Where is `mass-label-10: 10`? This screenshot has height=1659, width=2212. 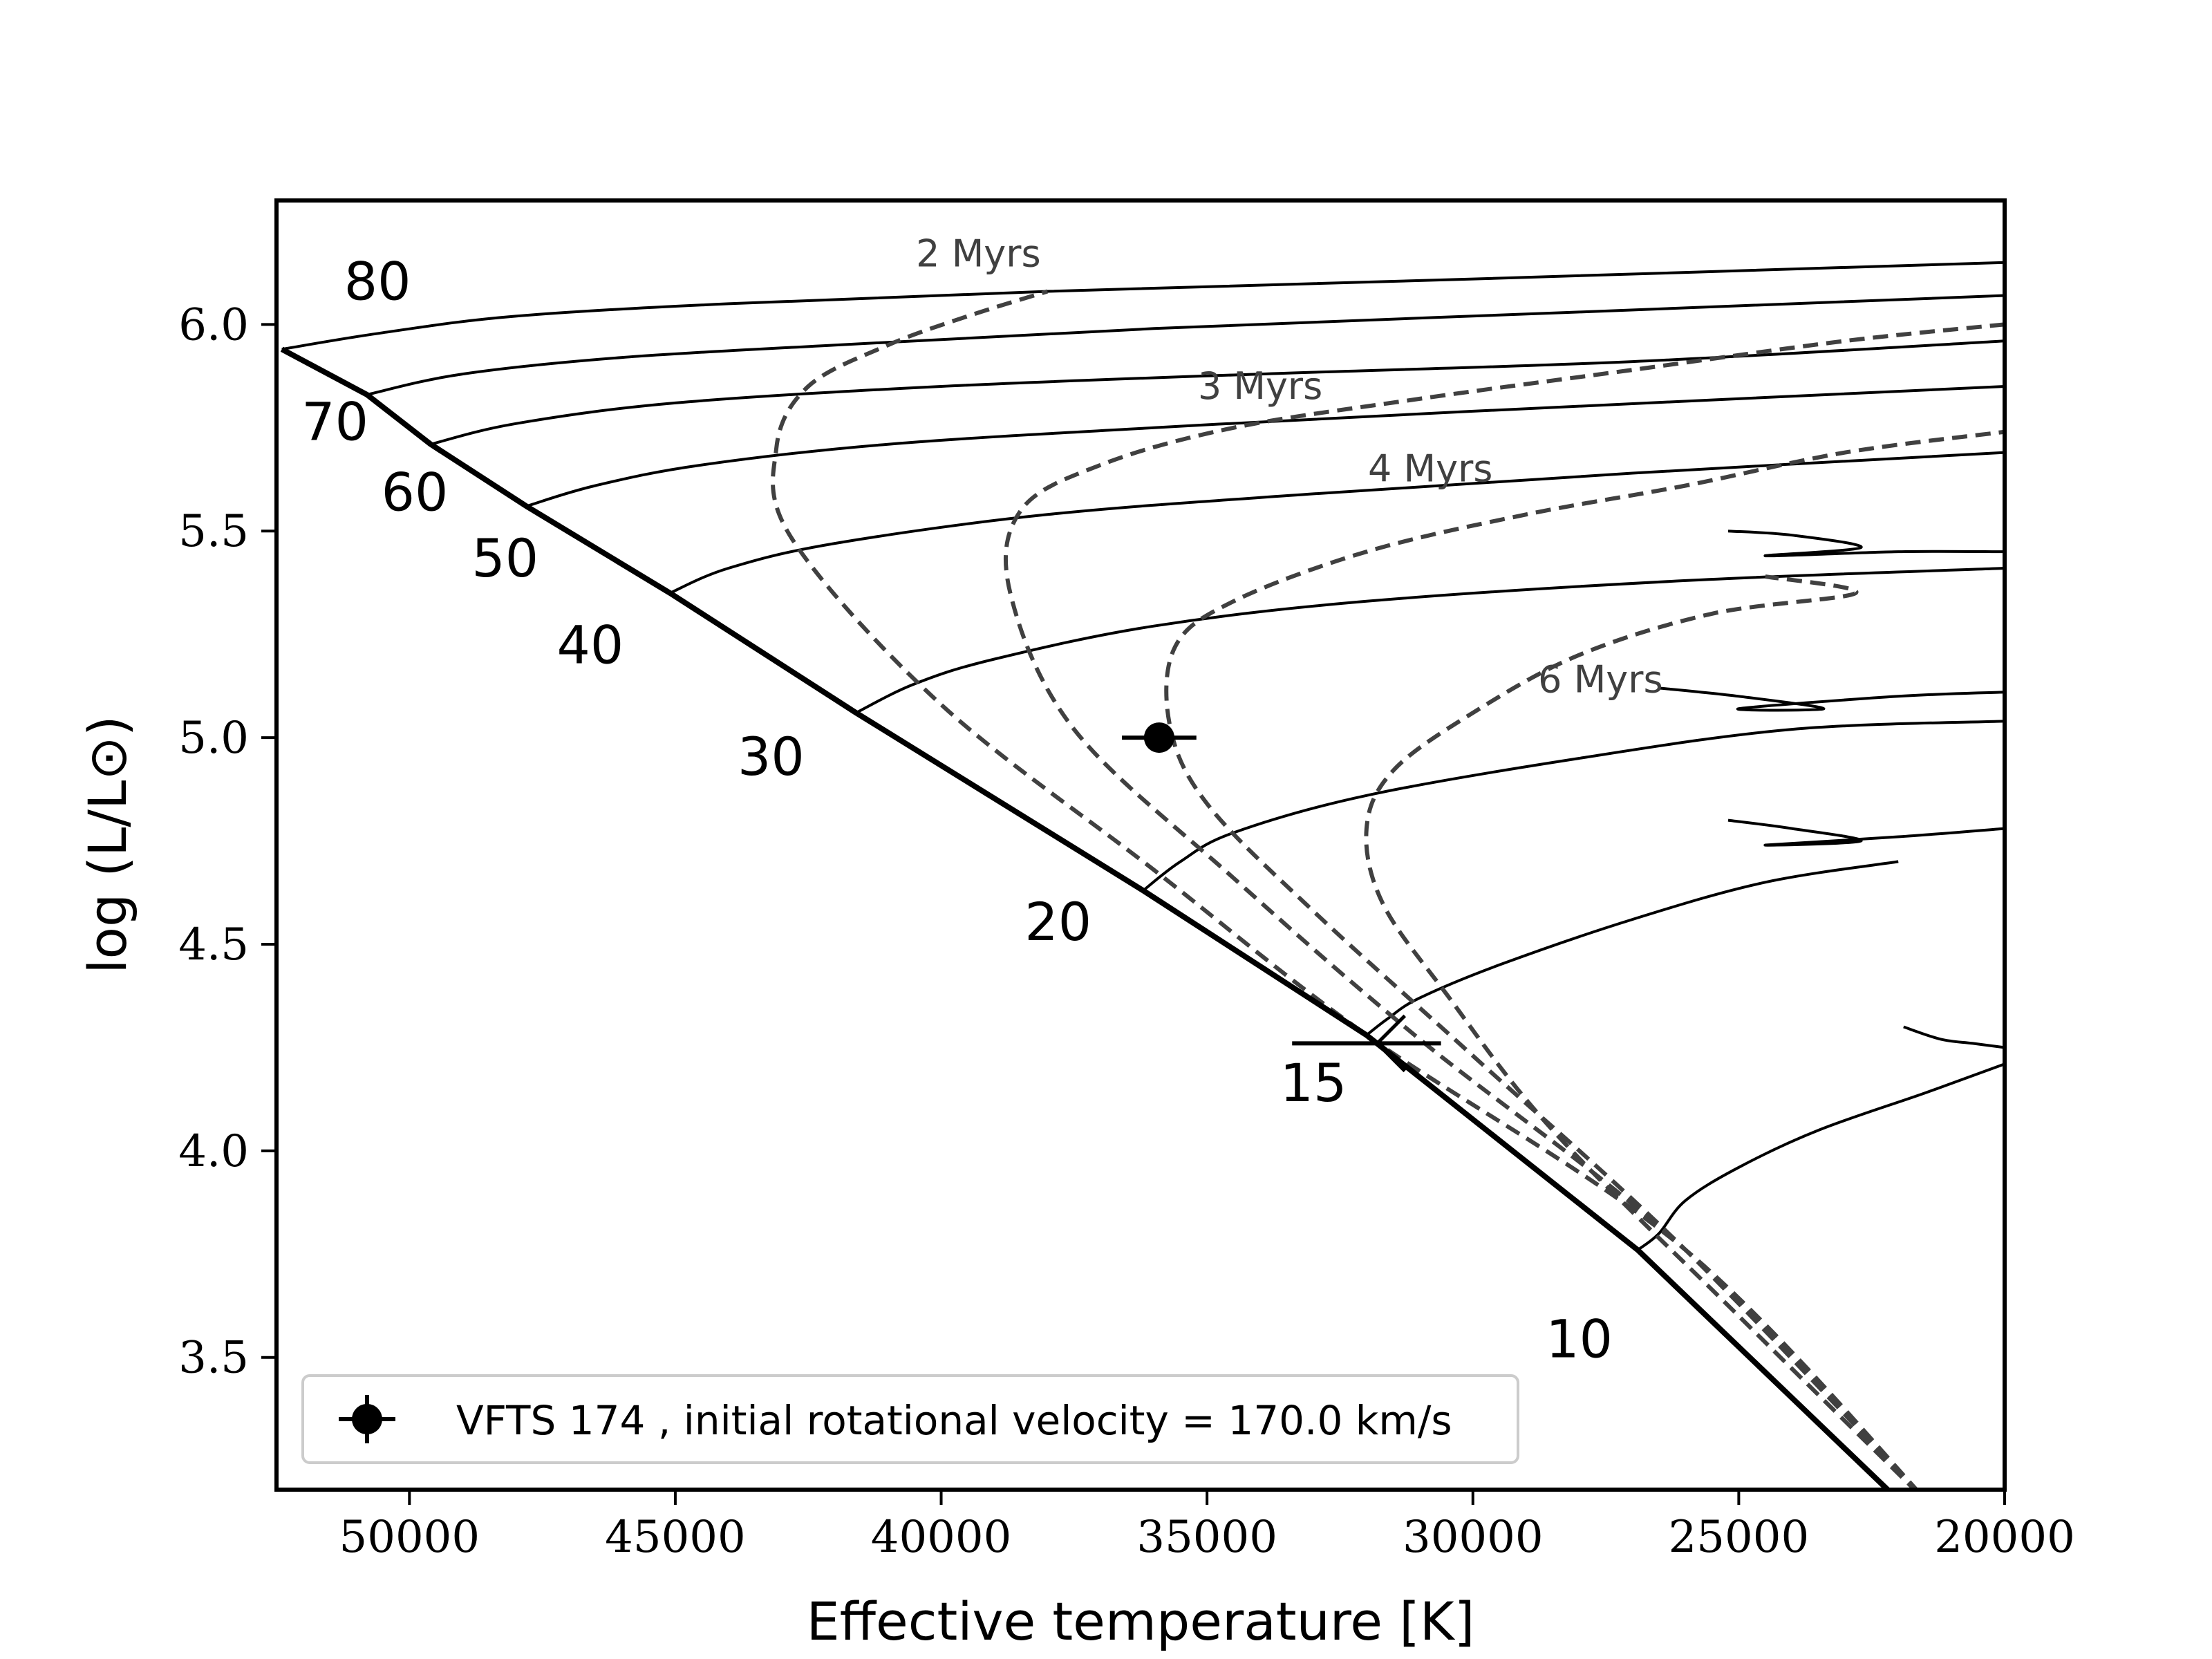 mass-label-10: 10 is located at coordinates (1579, 1339).